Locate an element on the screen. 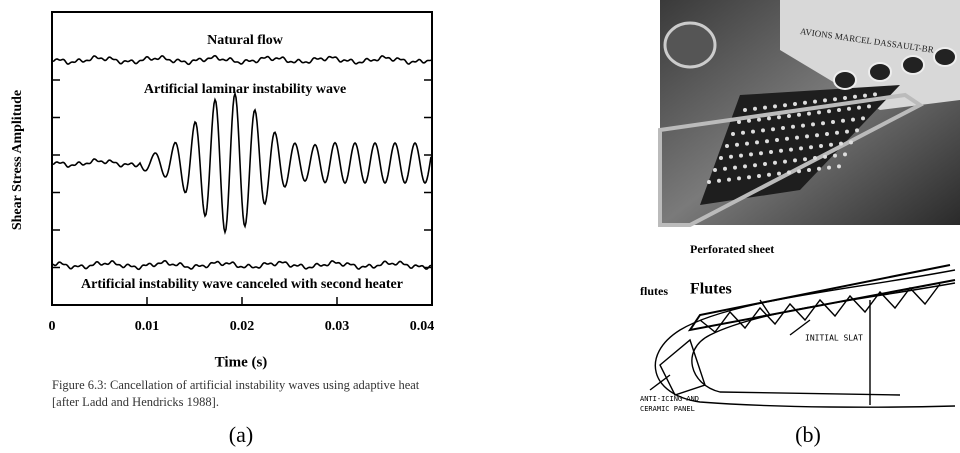 This screenshot has width=960, height=453. x-tick-label: 0.03 is located at coordinates (337, 326).